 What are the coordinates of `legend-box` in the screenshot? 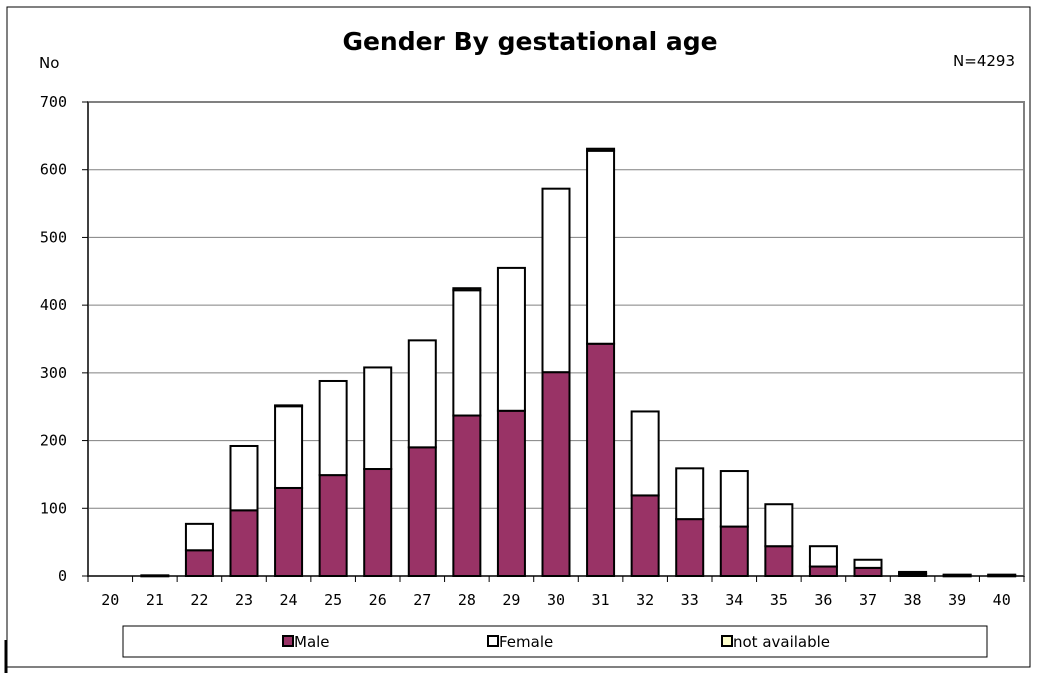 It's located at (555, 641).